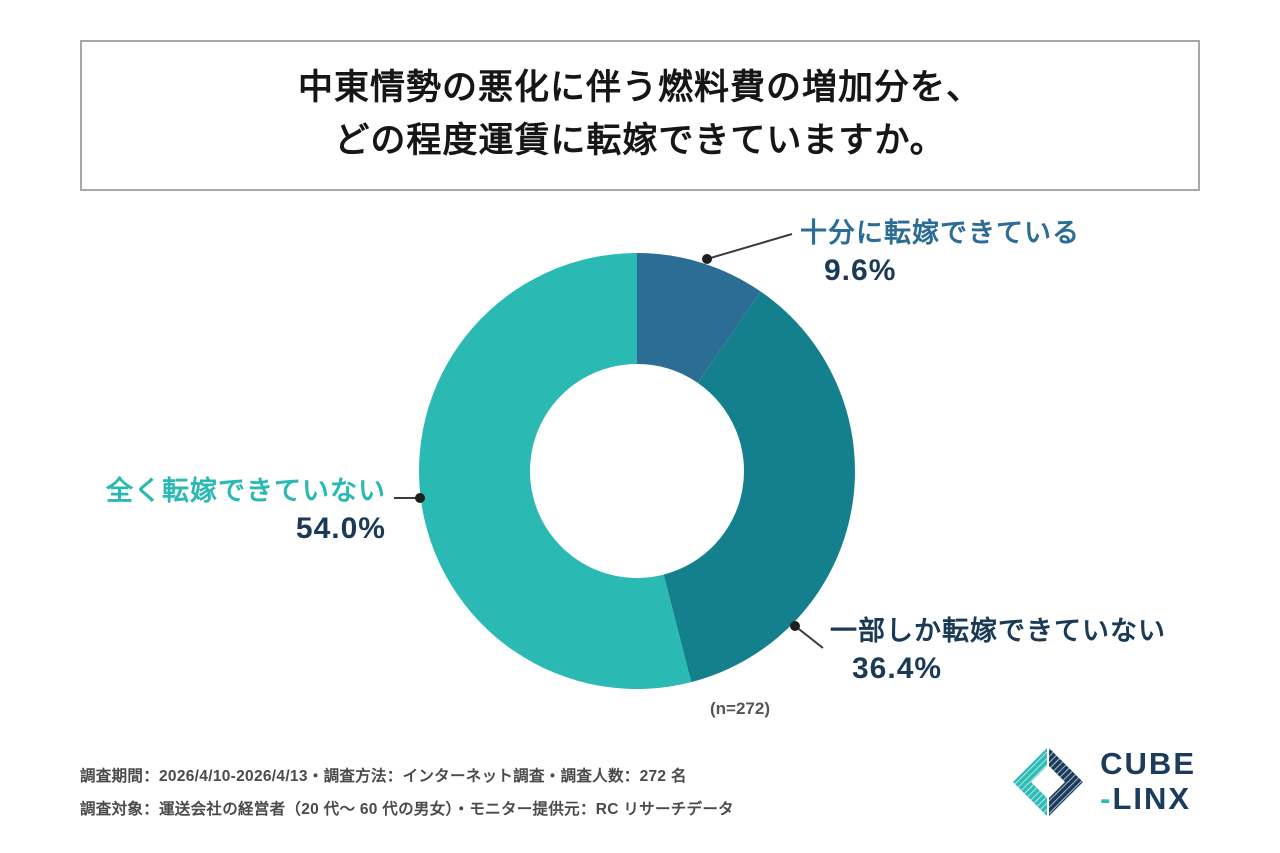  What do you see at coordinates (940, 233) in the screenshot?
I see `callout-sufficient-label: 十分に転嫁できている` at bounding box center [940, 233].